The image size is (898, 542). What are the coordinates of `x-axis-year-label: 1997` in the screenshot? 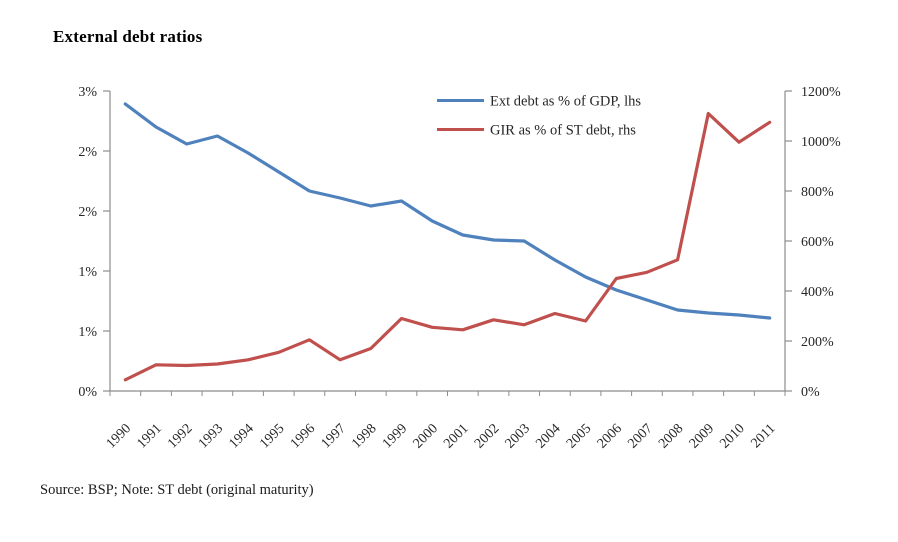 It's located at (334, 436).